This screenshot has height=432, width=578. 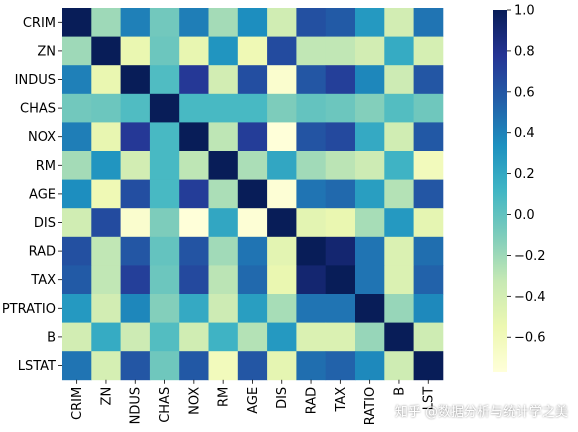 What do you see at coordinates (135, 165) in the screenshot?
I see `heatmap-cell-rm-indus` at bounding box center [135, 165].